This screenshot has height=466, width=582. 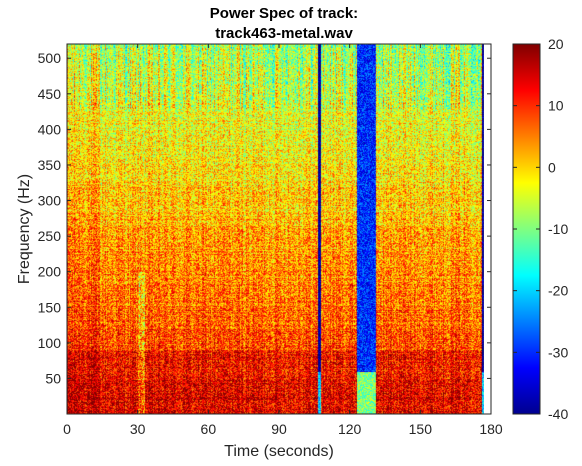 What do you see at coordinates (138, 429) in the screenshot?
I see `x-tick-label: 30` at bounding box center [138, 429].